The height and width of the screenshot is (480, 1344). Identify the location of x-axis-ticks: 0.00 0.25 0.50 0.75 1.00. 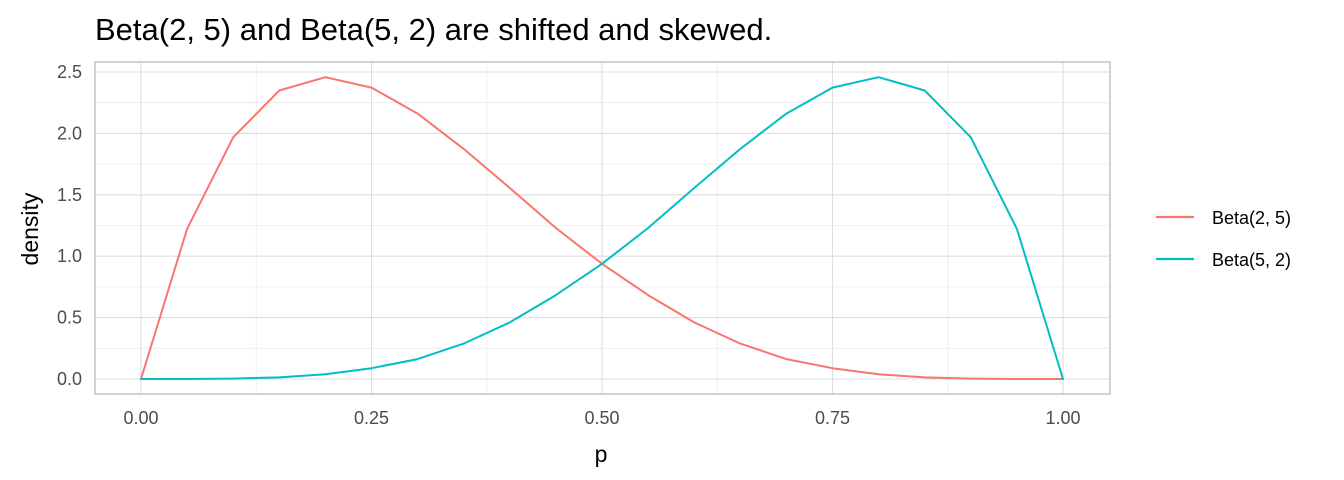
(601, 418).